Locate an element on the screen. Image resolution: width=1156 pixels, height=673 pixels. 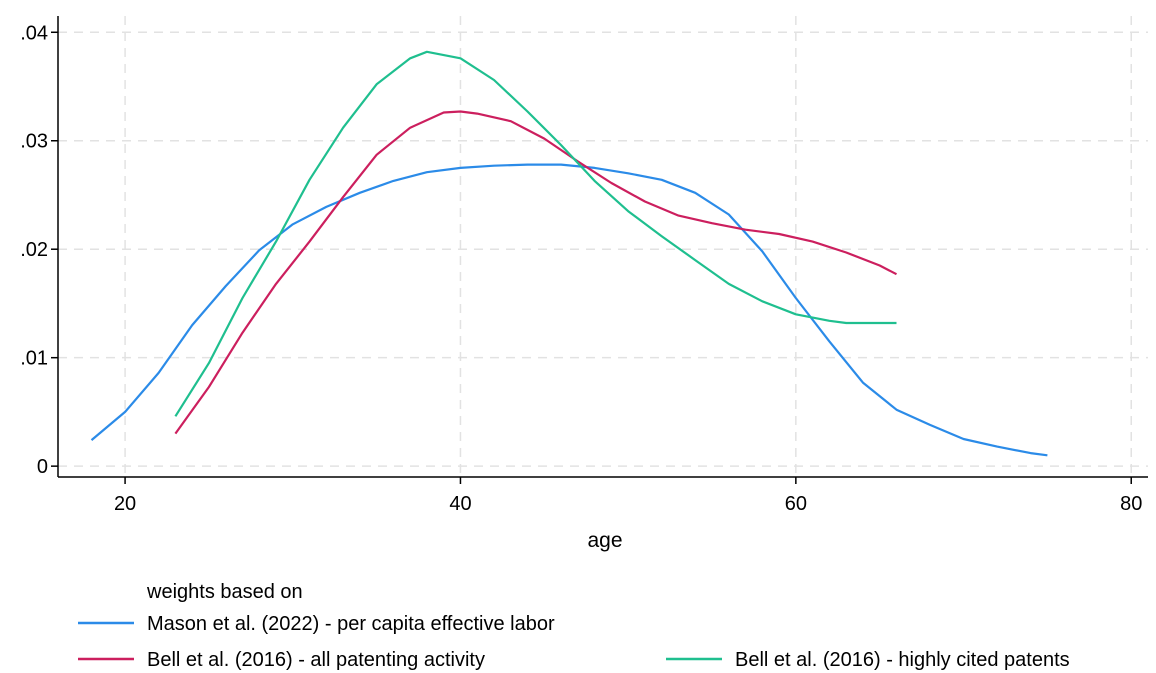
y-tick-label: .04 is located at coordinates (34, 33).